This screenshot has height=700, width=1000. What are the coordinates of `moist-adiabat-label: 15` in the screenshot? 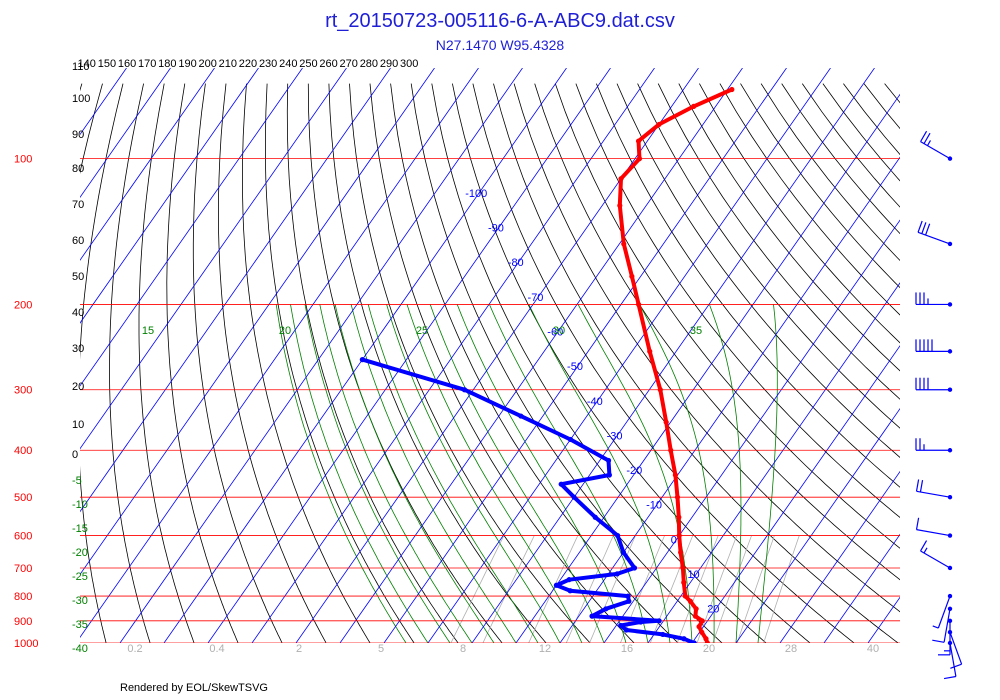 It's located at (148, 331).